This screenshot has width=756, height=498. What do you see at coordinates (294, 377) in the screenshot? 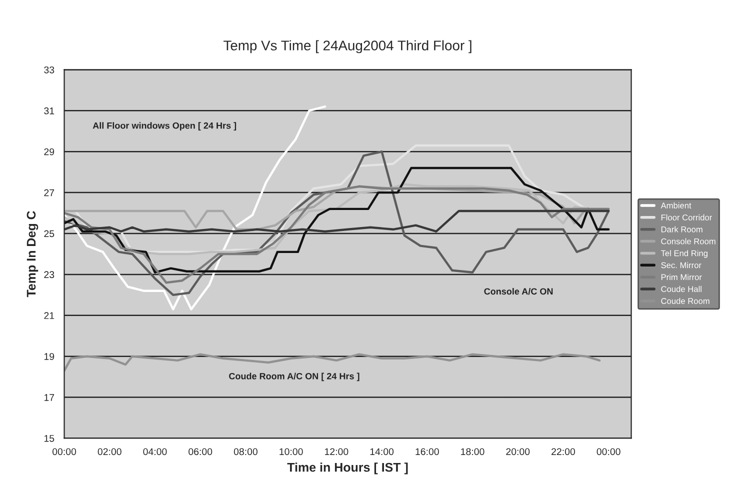
I see `annotation: Coude Room A/C ON [ 24 Hrs ]` at bounding box center [294, 377].